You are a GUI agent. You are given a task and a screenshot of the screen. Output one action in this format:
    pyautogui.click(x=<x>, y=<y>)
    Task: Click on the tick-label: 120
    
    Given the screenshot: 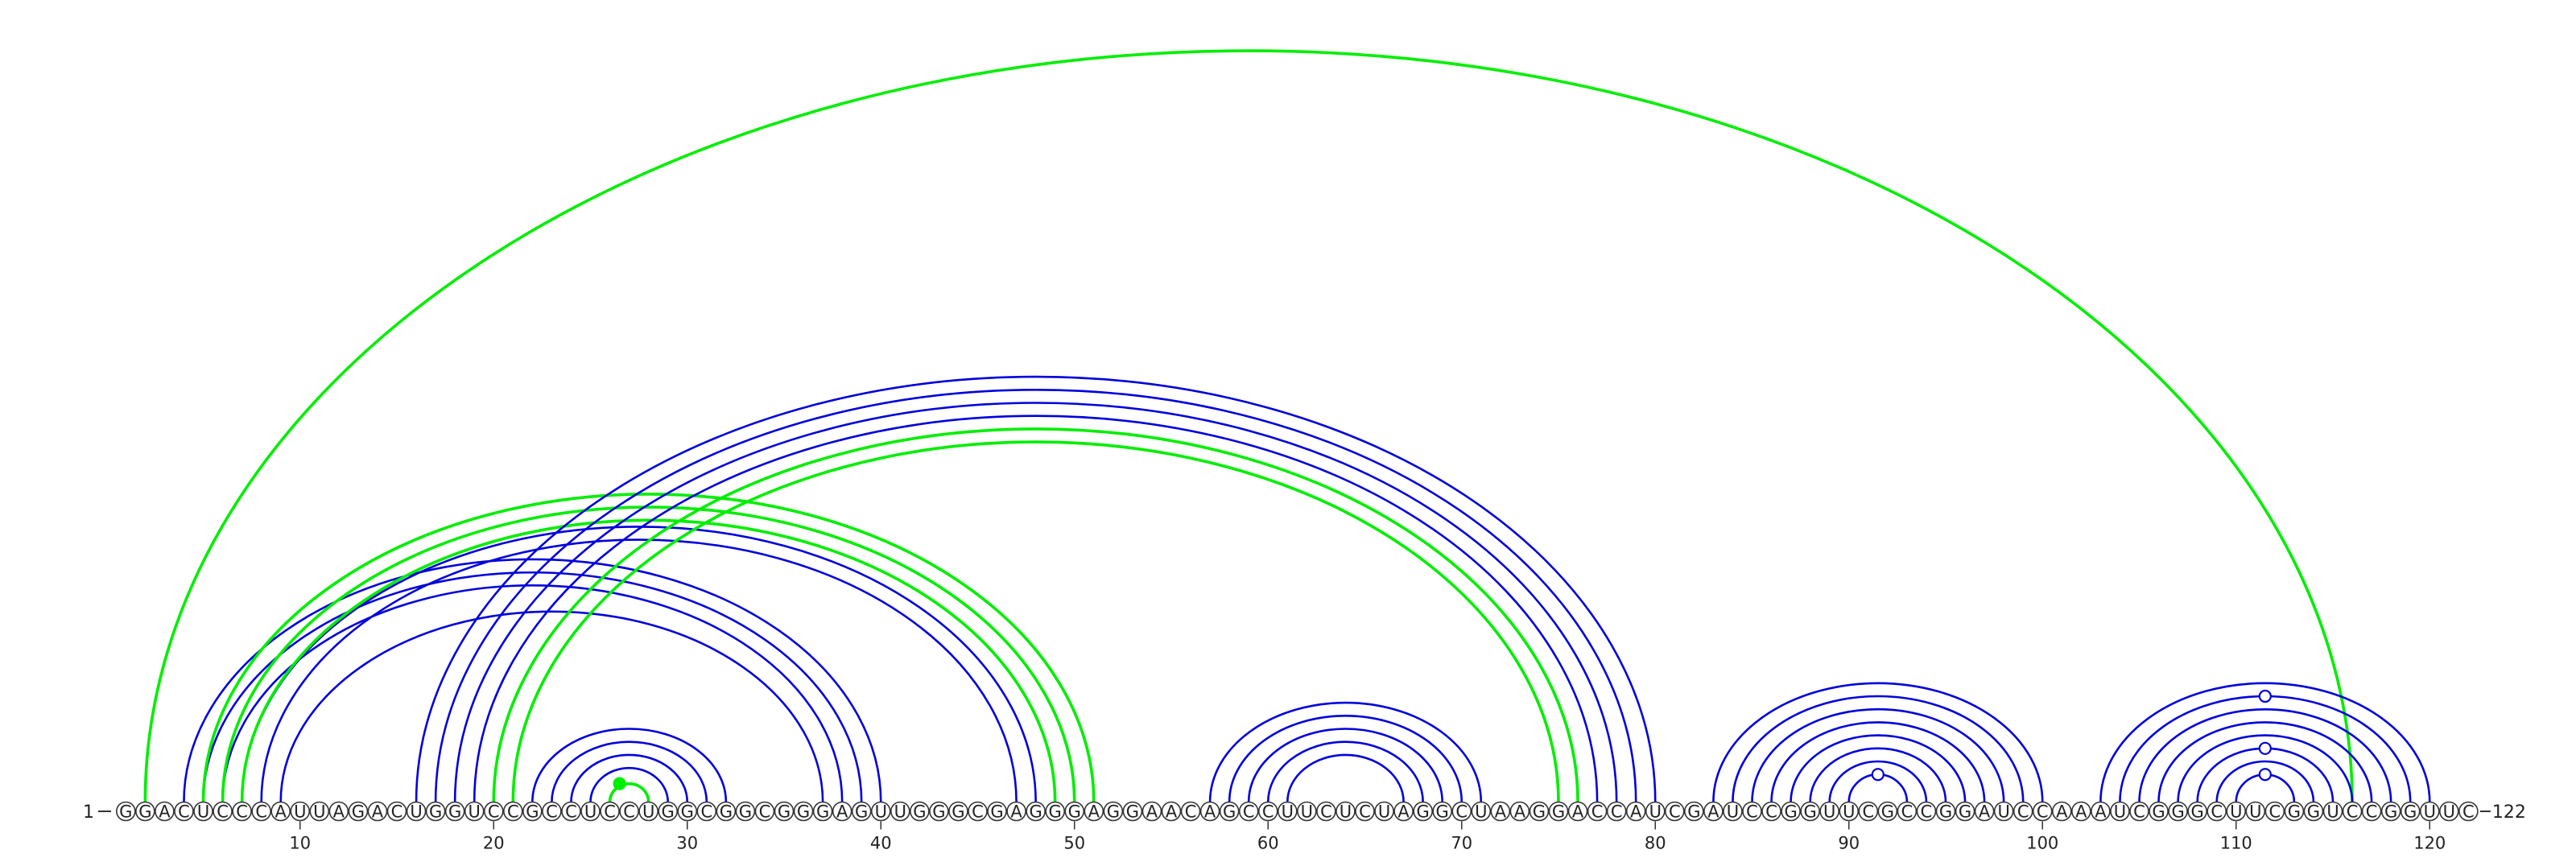 What is the action you would take?
    pyautogui.click(x=2429, y=844)
    